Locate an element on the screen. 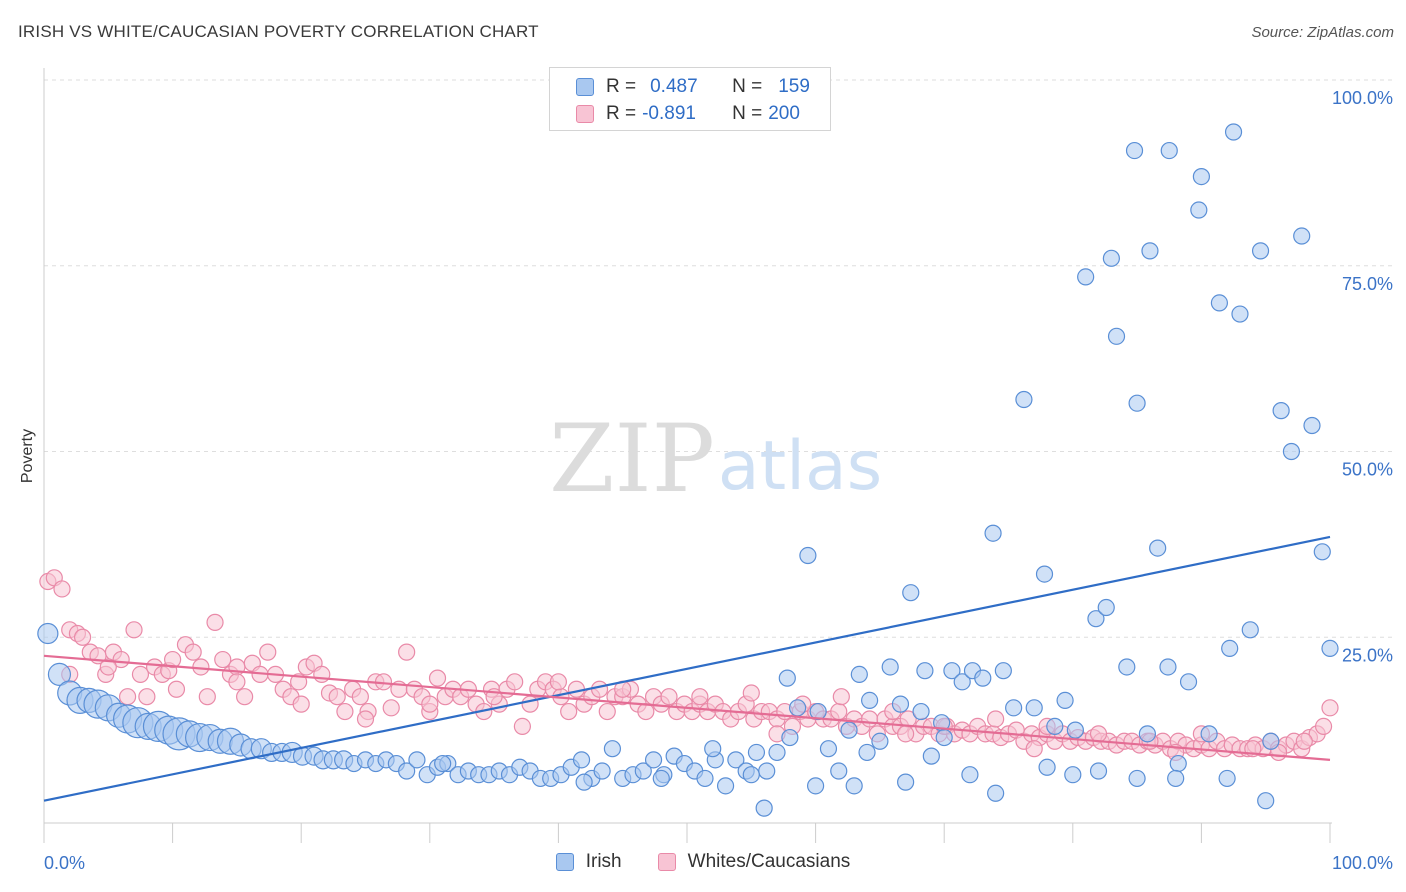  r-value-irish: 0.487 is located at coordinates (674, 86).